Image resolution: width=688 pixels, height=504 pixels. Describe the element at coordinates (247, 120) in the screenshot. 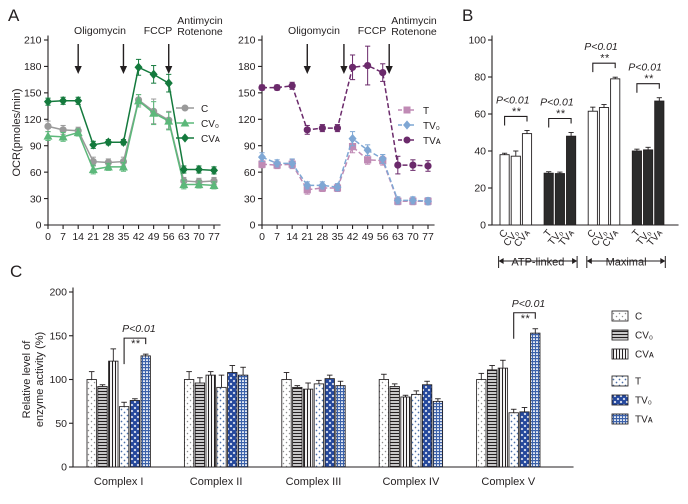

I see `svg-text: 120` at that location.